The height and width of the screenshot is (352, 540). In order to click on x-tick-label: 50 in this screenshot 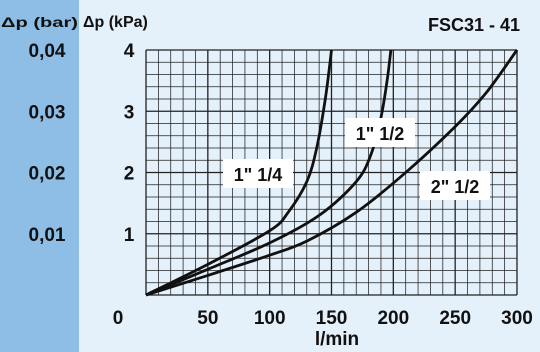, I will do `click(207, 318)`.